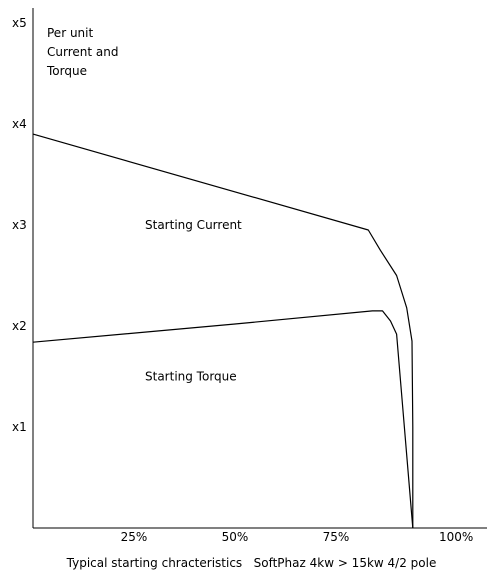 Image resolution: width=503 pixels, height=588 pixels. What do you see at coordinates (336, 537) in the screenshot?
I see `x-tick-label: 75%` at bounding box center [336, 537].